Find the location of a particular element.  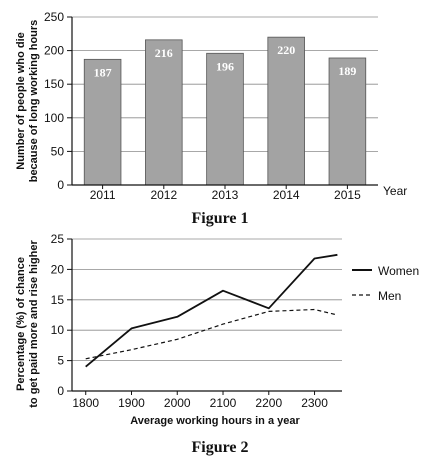

x-tick-label-2011: 2011 is located at coordinates (103, 195).